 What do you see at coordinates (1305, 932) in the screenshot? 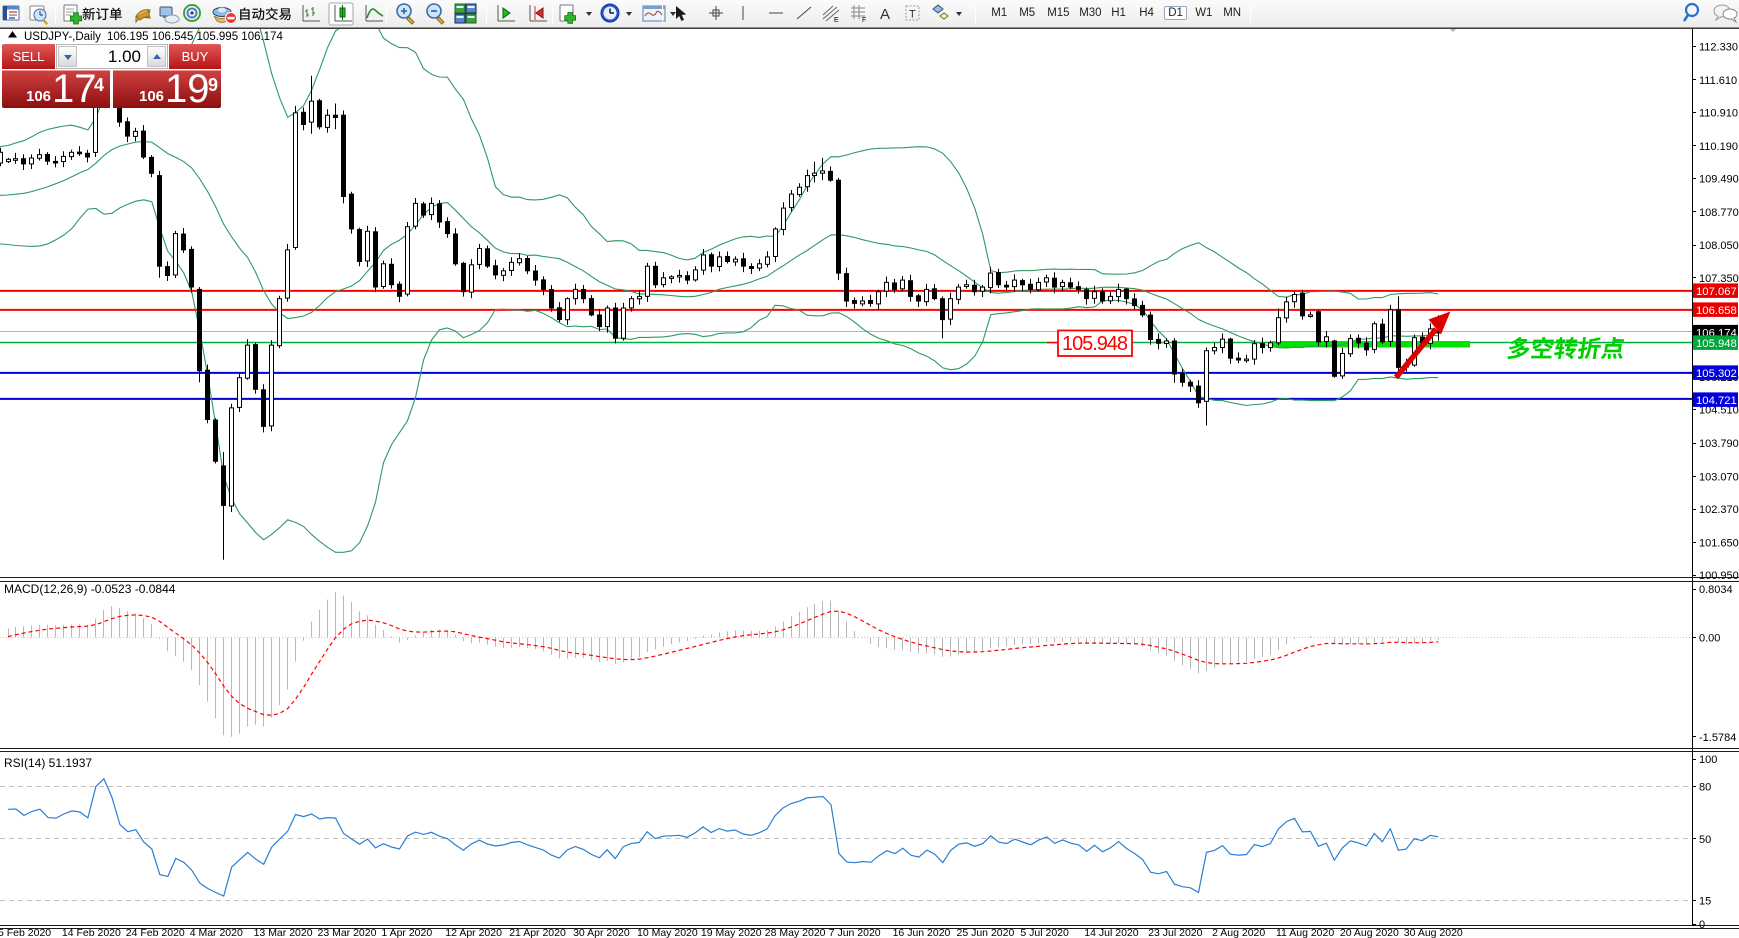
I see `svg-text: 11 Aug 2020` at bounding box center [1305, 932].